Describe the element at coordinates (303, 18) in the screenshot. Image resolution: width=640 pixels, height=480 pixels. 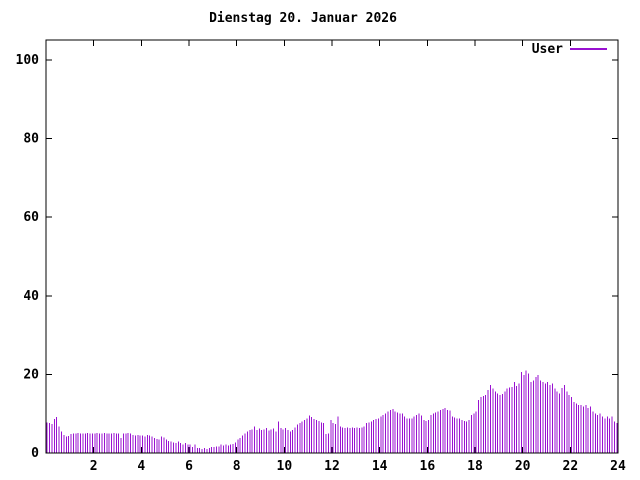
I see `chart-title: Dienstag 20. Januar 2026` at that location.